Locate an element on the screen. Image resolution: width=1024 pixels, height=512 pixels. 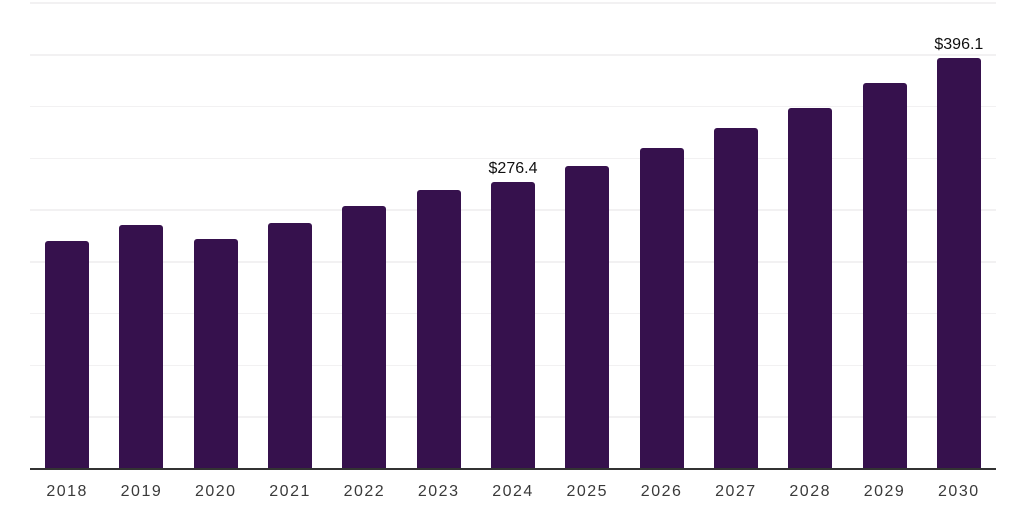
x-tick-label-2028: 2028 is located at coordinates (810, 491).